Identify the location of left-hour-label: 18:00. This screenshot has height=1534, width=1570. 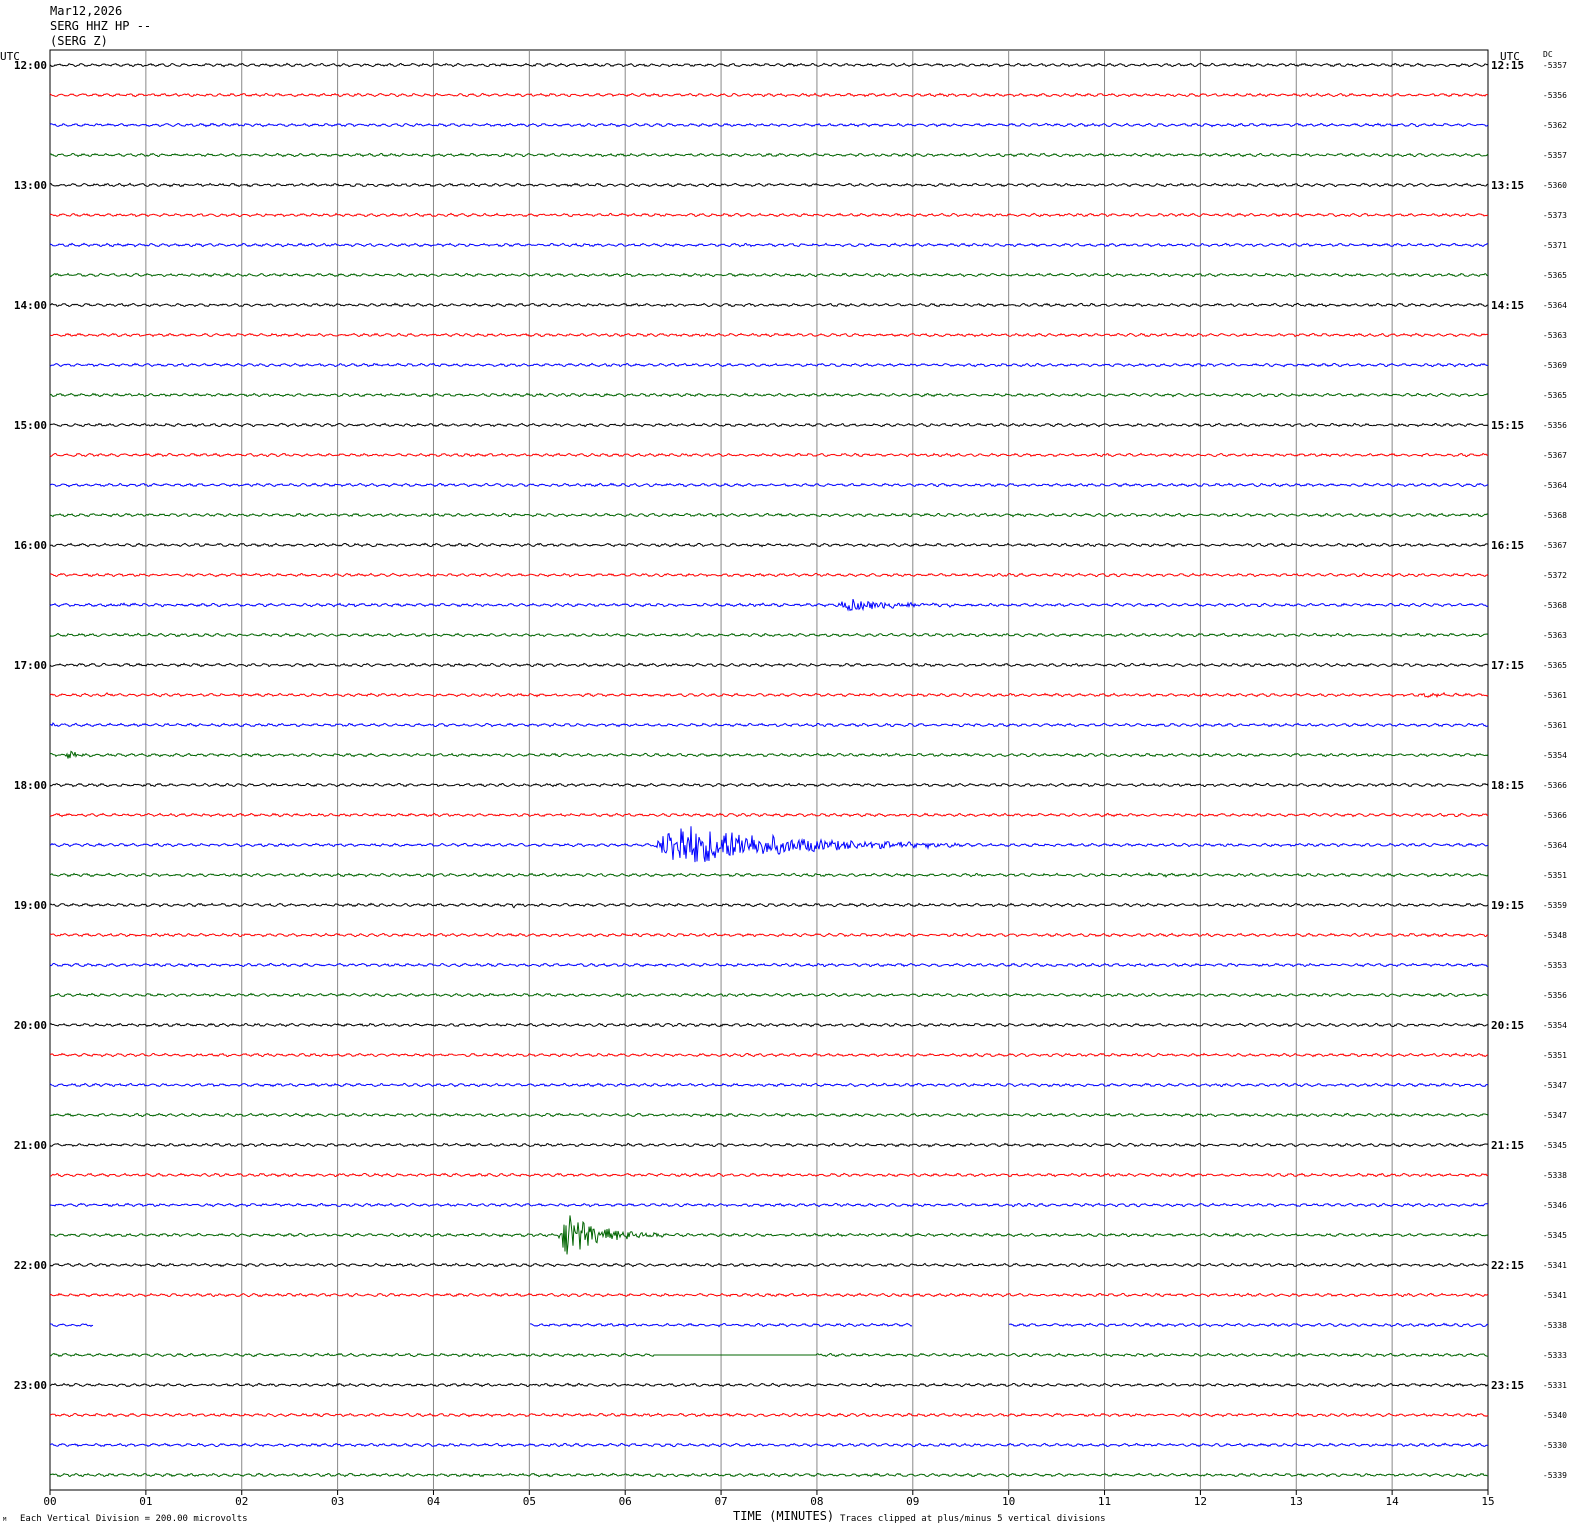
(30, 785).